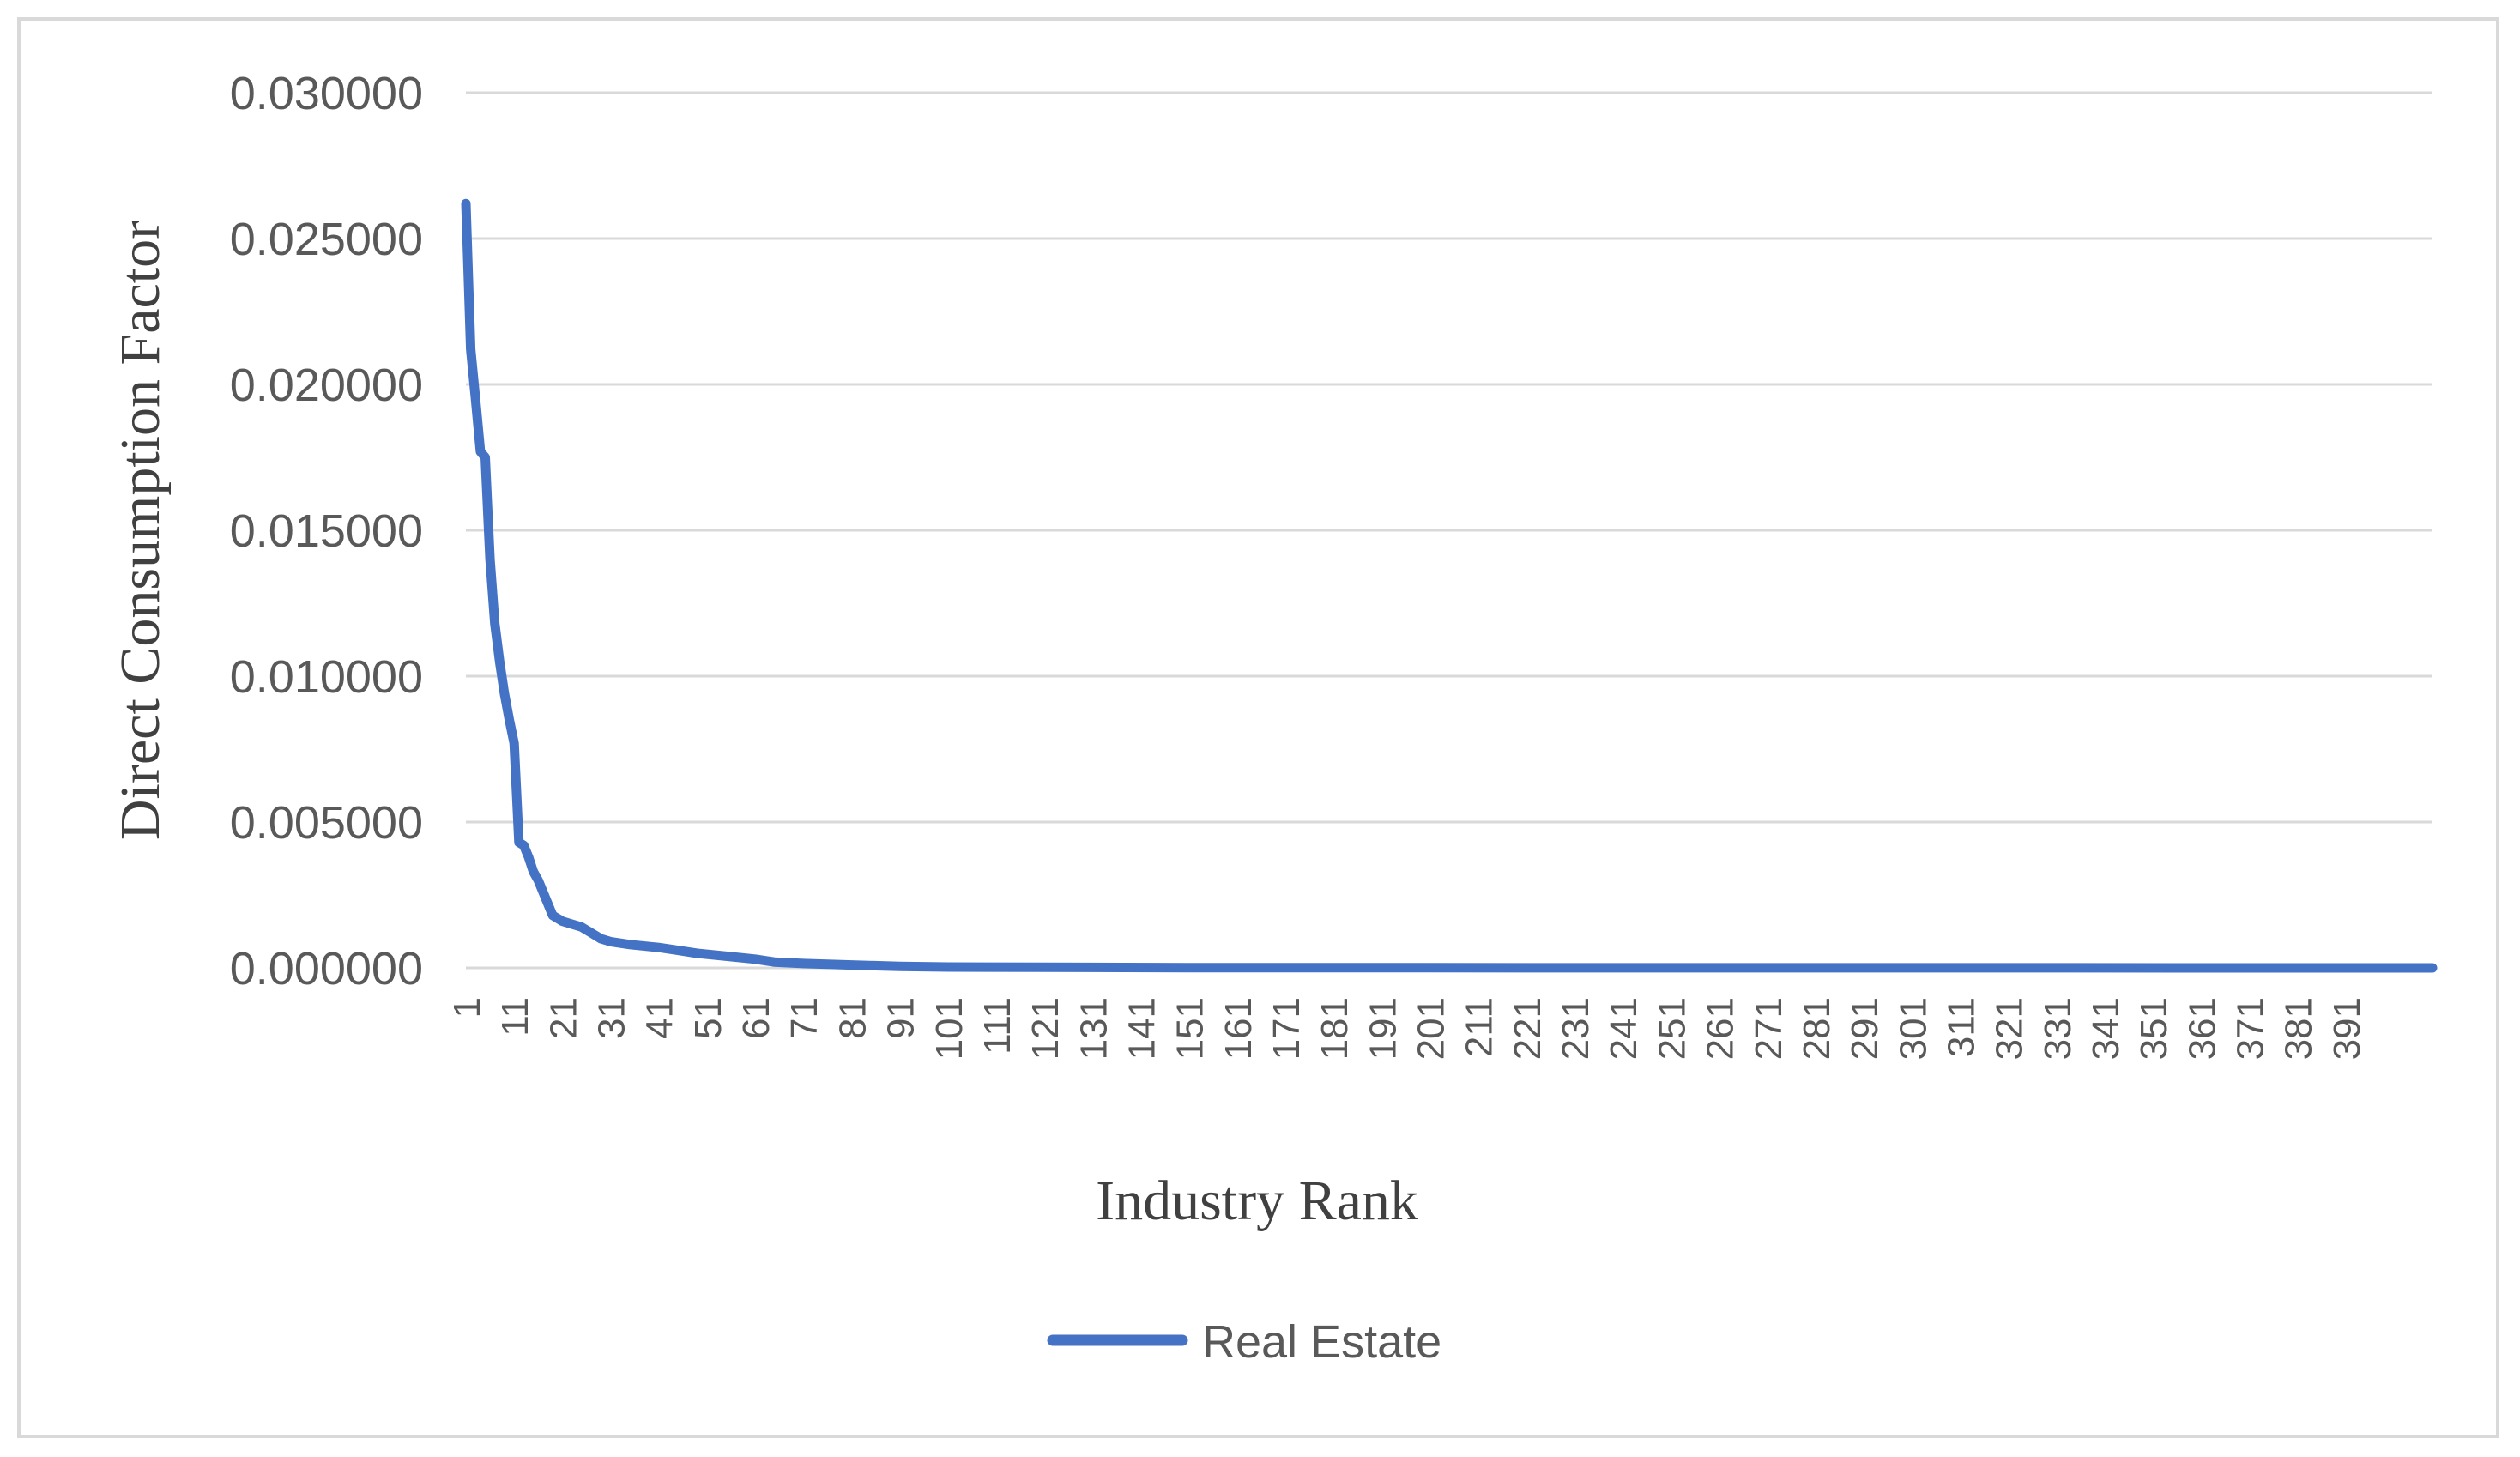  Describe the element at coordinates (804, 1018) in the screenshot. I see `x-tick-label: 71` at that location.